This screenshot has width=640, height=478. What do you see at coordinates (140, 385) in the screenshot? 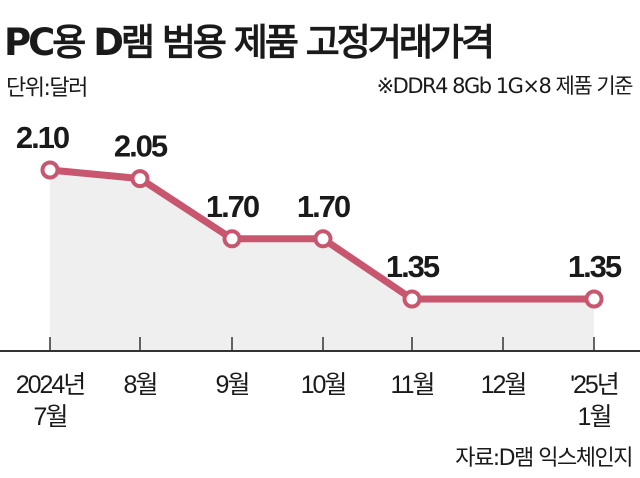
I see `x-tick-label: 8월` at bounding box center [140, 385].